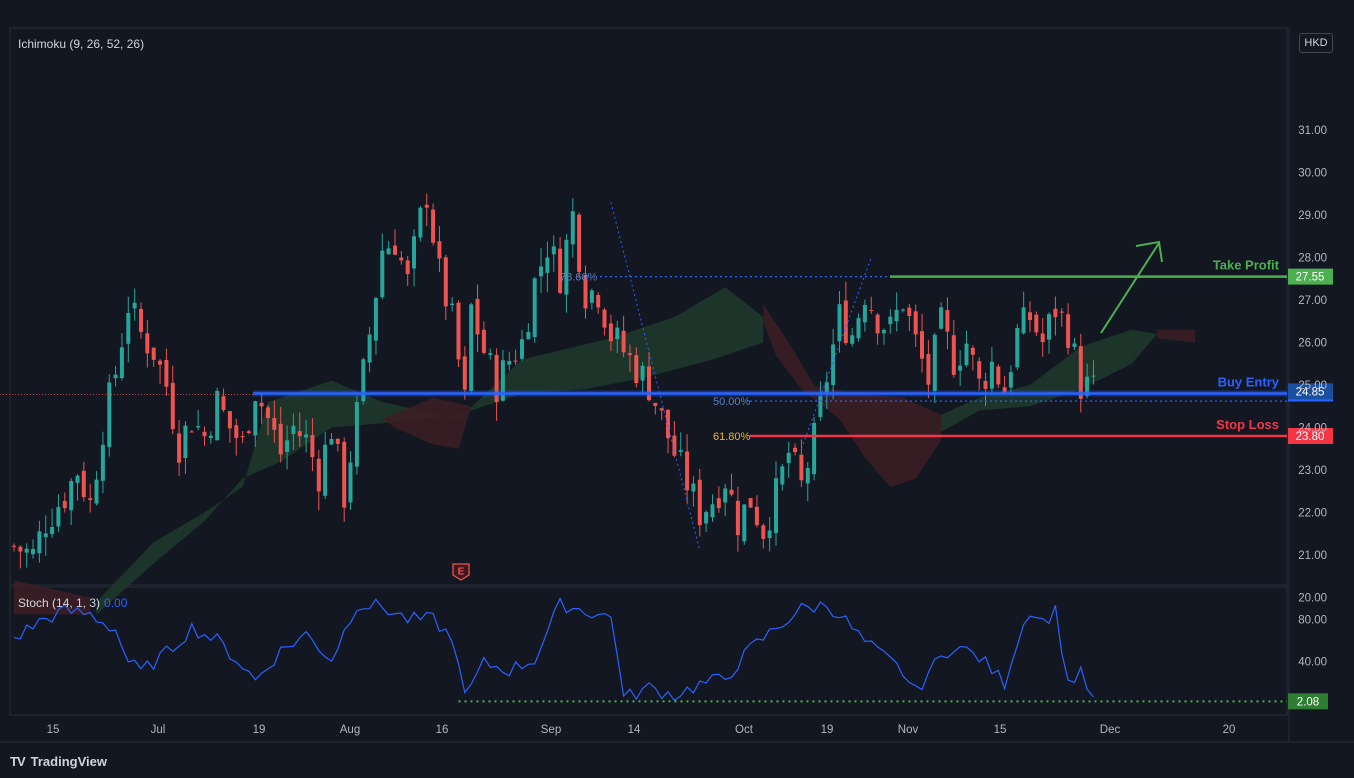 The width and height of the screenshot is (1354, 778). What do you see at coordinates (1316, 43) in the screenshot?
I see `currency-badge: HKD` at bounding box center [1316, 43].